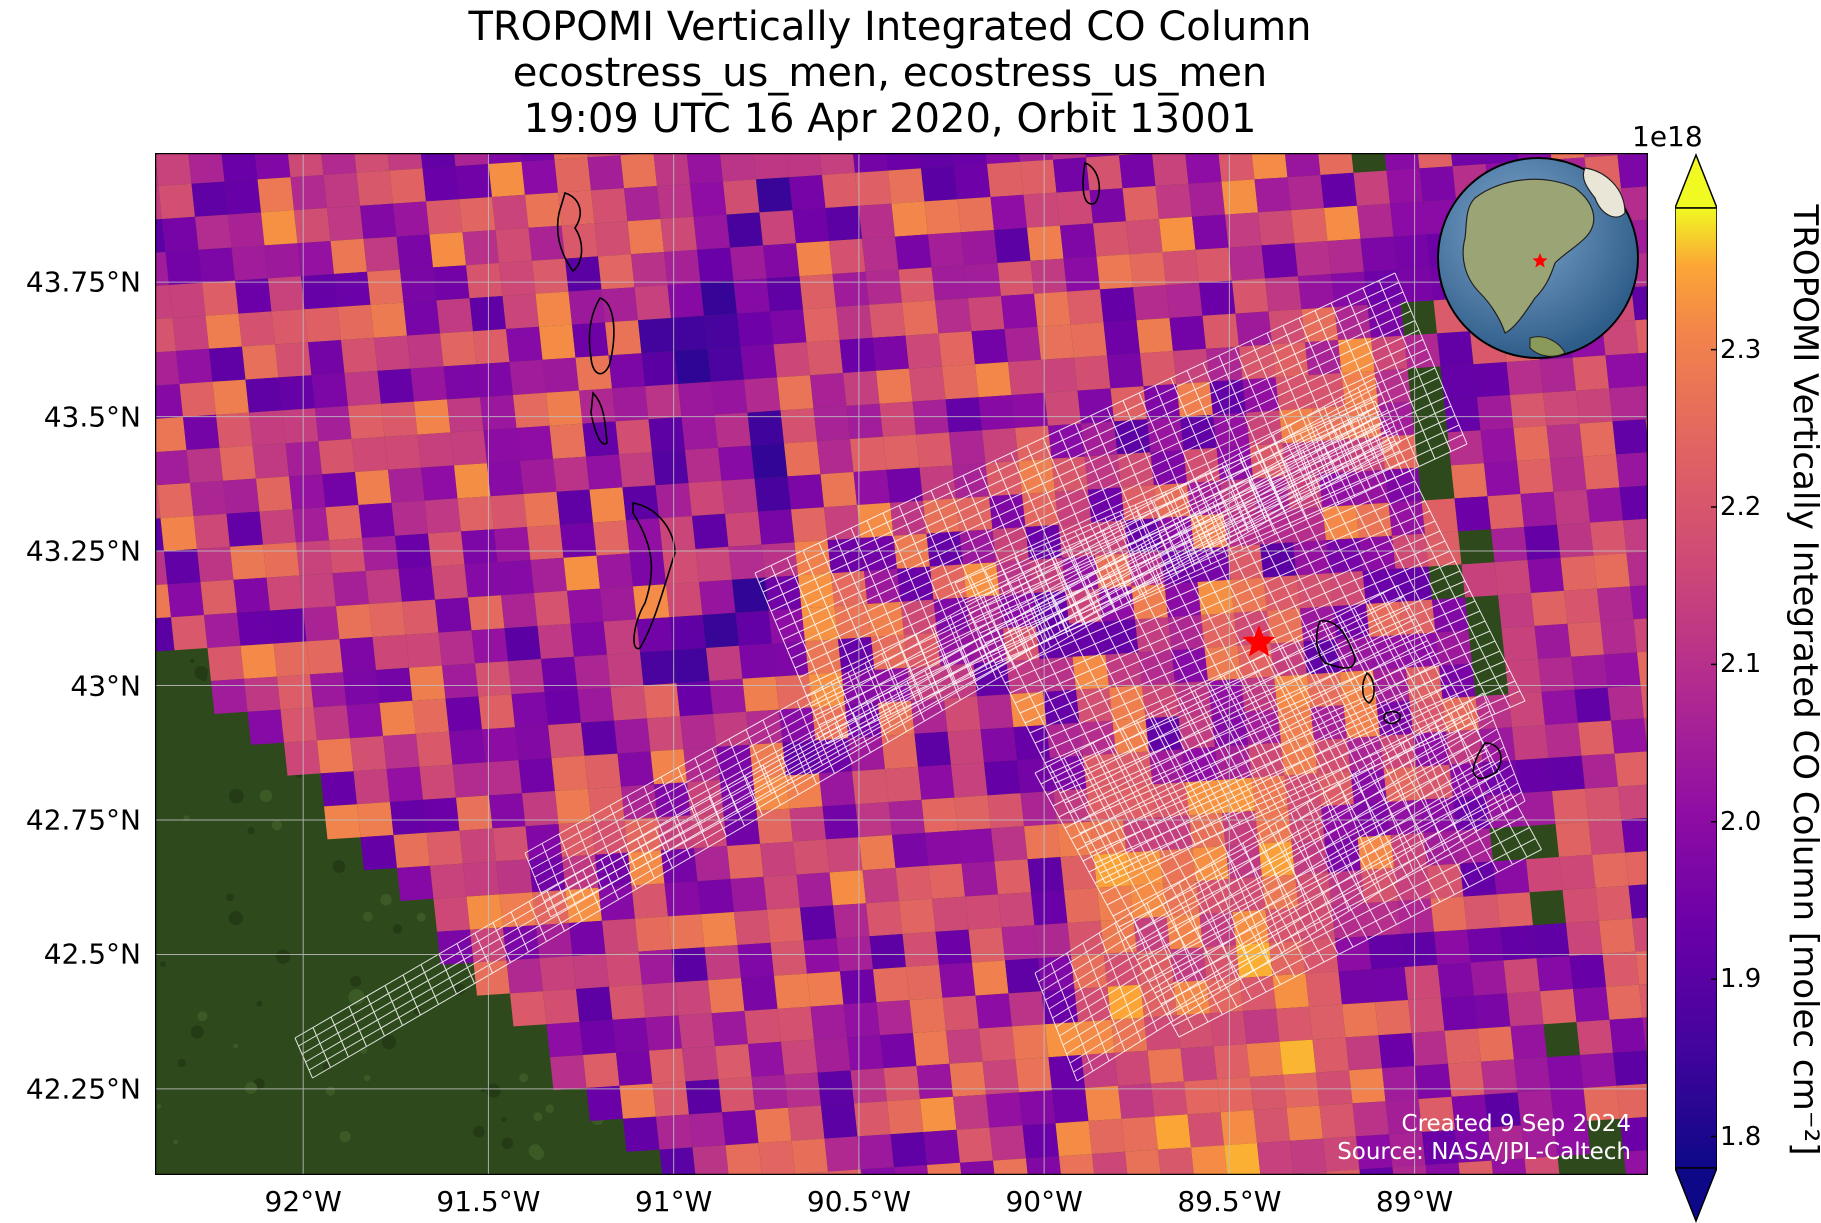  Describe the element at coordinates (83, 1089) in the screenshot. I see `lat-tick-label: 42.25°N` at that location.